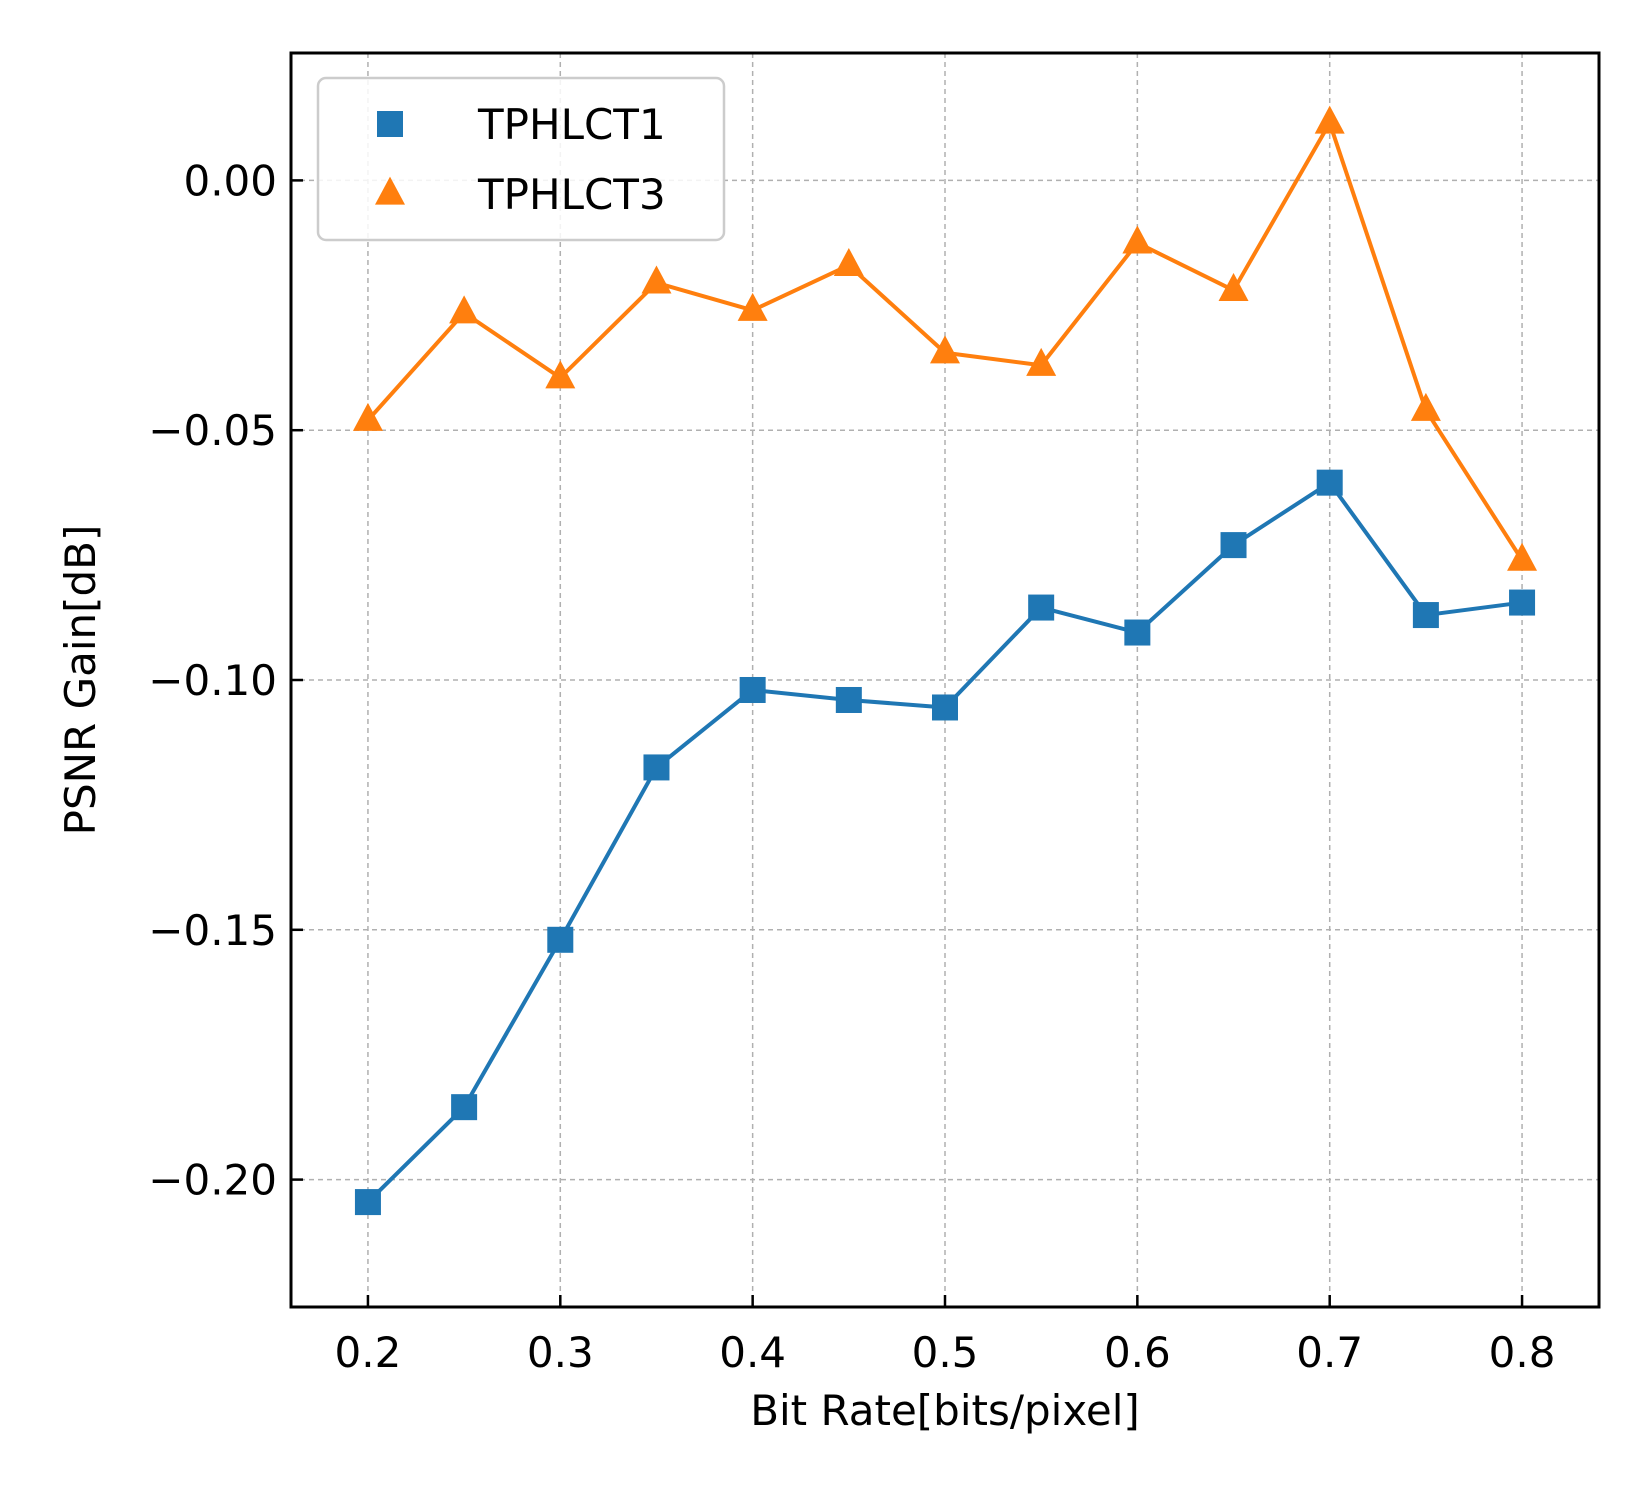 This screenshot has width=1650, height=1505. I want to click on y-tick-label: −0.10, so click(212, 680).